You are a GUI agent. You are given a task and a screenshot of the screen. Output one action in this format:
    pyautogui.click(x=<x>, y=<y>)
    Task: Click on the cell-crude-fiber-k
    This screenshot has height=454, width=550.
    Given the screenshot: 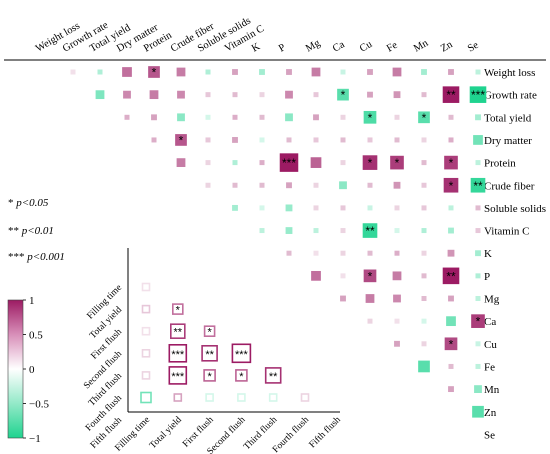 What is the action you would take?
    pyautogui.click(x=262, y=185)
    